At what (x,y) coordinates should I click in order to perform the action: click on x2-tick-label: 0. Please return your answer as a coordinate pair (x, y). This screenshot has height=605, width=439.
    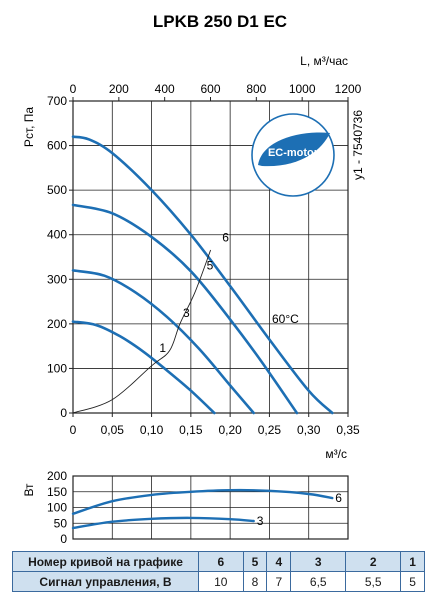
    Looking at the image, I should click on (73, 89).